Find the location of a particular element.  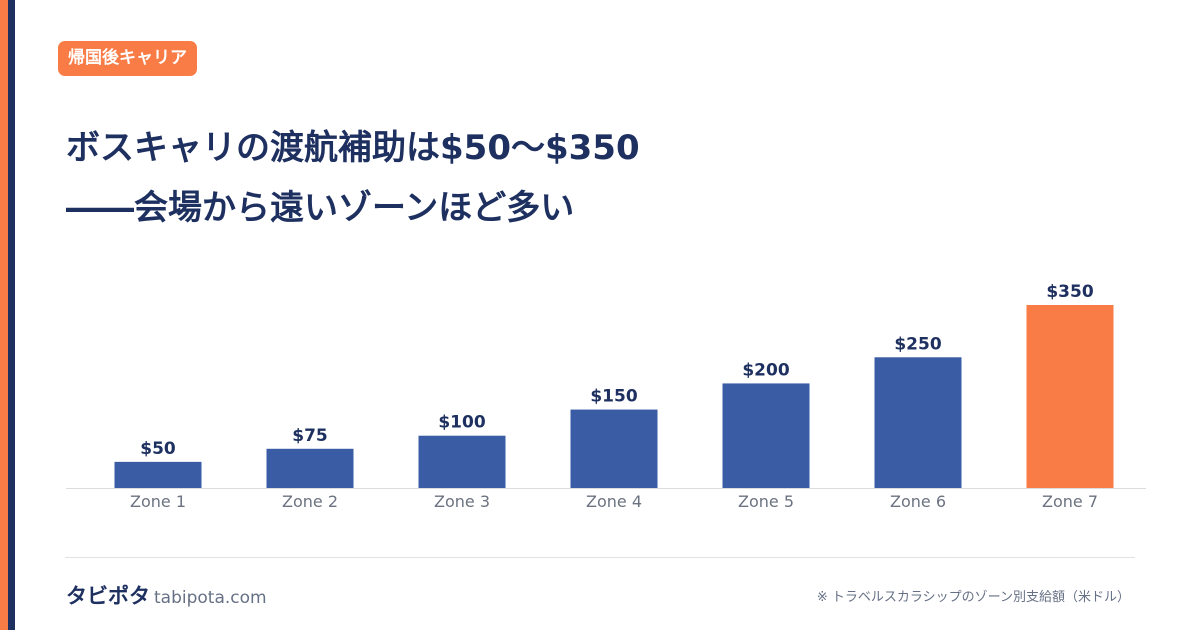

title-line-1: ボスキャリの渡航補助は$50〜$350 is located at coordinates (353, 148).